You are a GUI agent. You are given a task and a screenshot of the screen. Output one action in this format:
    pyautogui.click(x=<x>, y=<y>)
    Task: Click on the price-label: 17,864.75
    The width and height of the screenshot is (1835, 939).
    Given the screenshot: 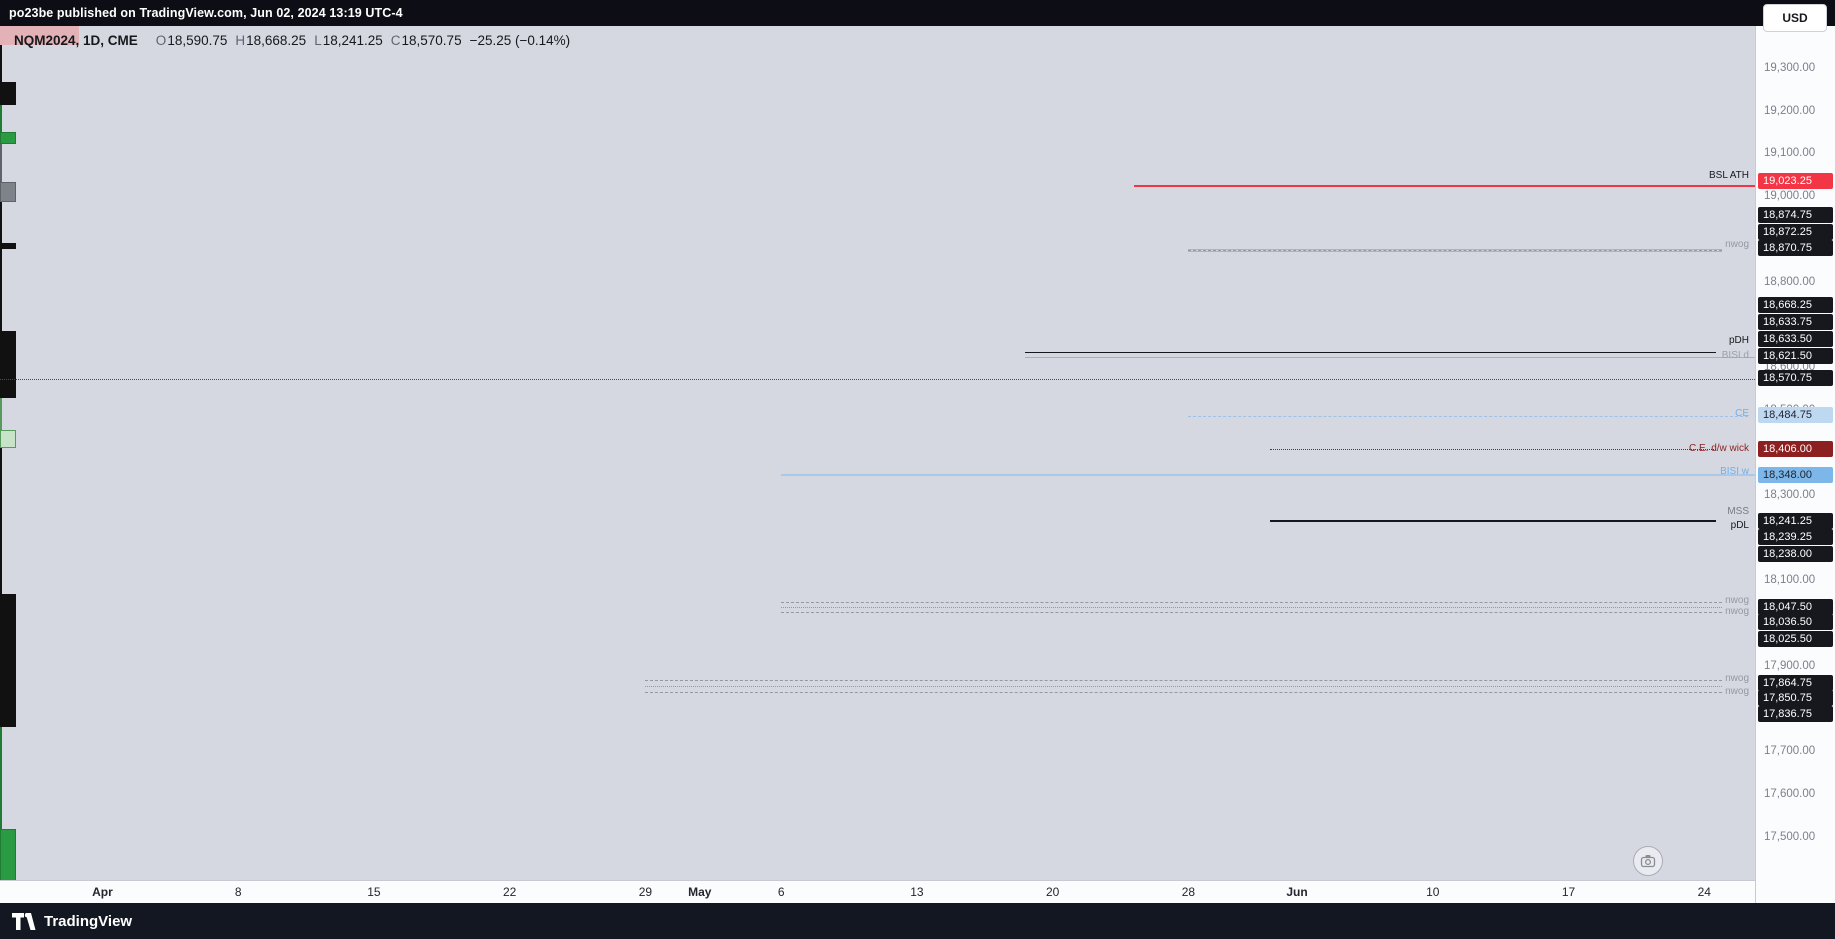 What is the action you would take?
    pyautogui.click(x=1795, y=683)
    